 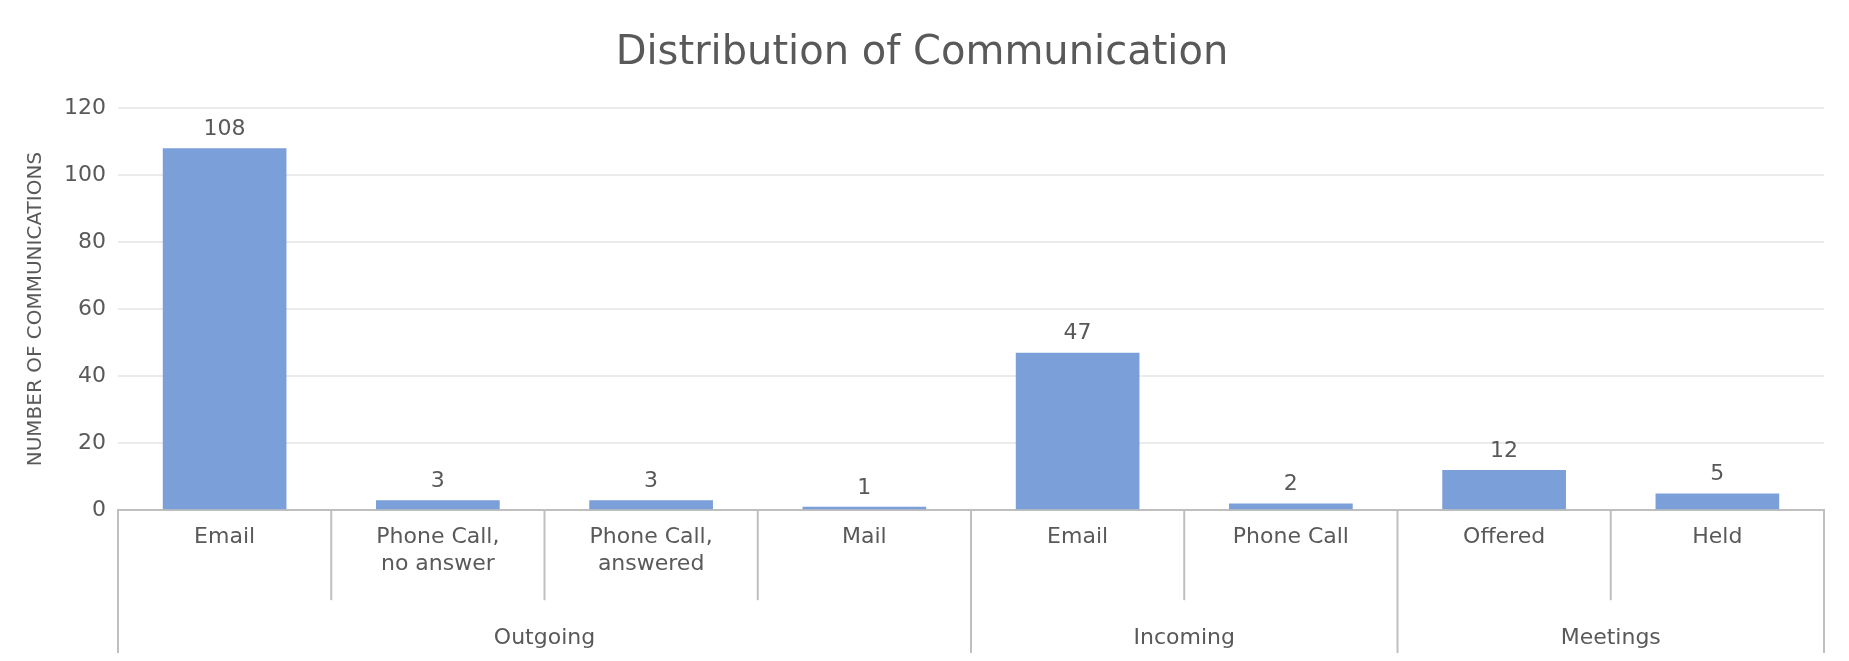 I want to click on data-label: 2, so click(x=1290, y=483).